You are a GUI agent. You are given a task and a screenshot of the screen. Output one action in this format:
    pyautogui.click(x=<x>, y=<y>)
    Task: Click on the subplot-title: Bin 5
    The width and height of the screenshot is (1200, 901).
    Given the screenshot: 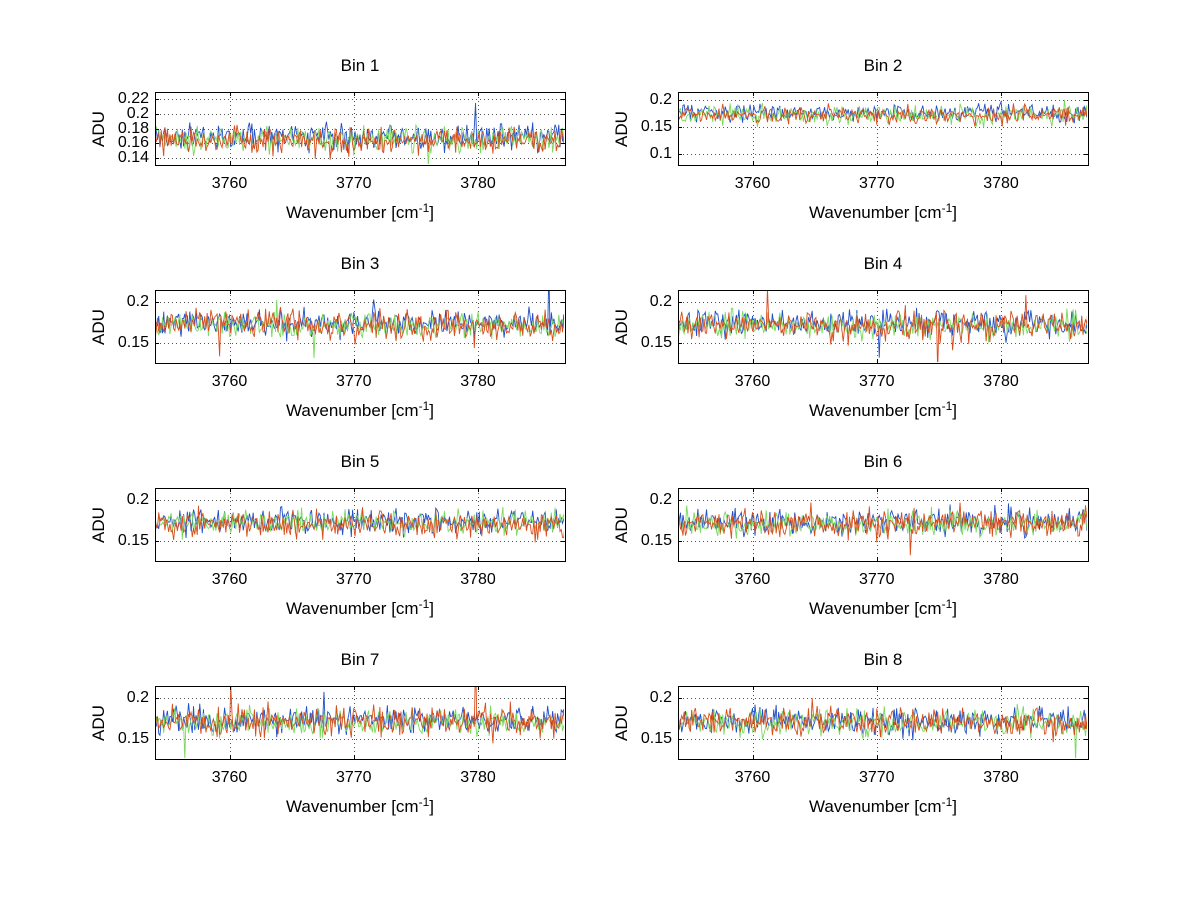 What is the action you would take?
    pyautogui.click(x=360, y=461)
    